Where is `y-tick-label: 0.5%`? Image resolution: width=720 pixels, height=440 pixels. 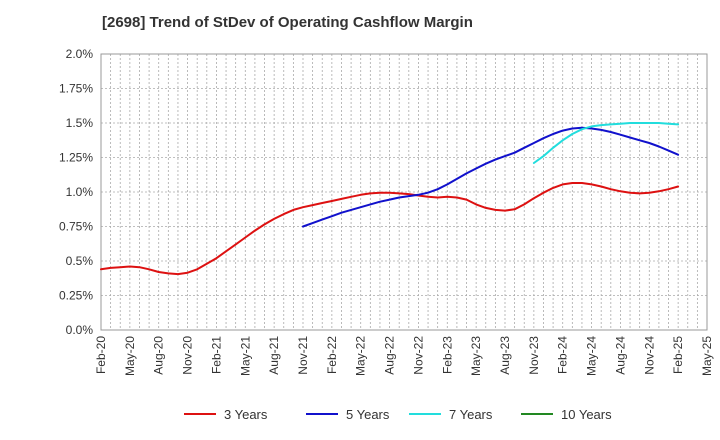
y-tick-label: 0.5% is located at coordinates (80, 261).